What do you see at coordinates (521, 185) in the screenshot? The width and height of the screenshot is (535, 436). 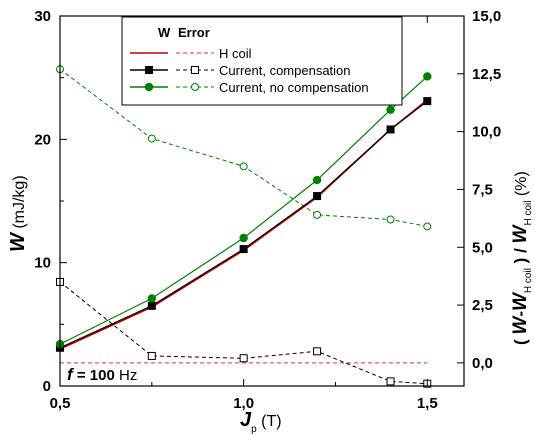 I see `y-right-unit: (%)` at bounding box center [521, 185].